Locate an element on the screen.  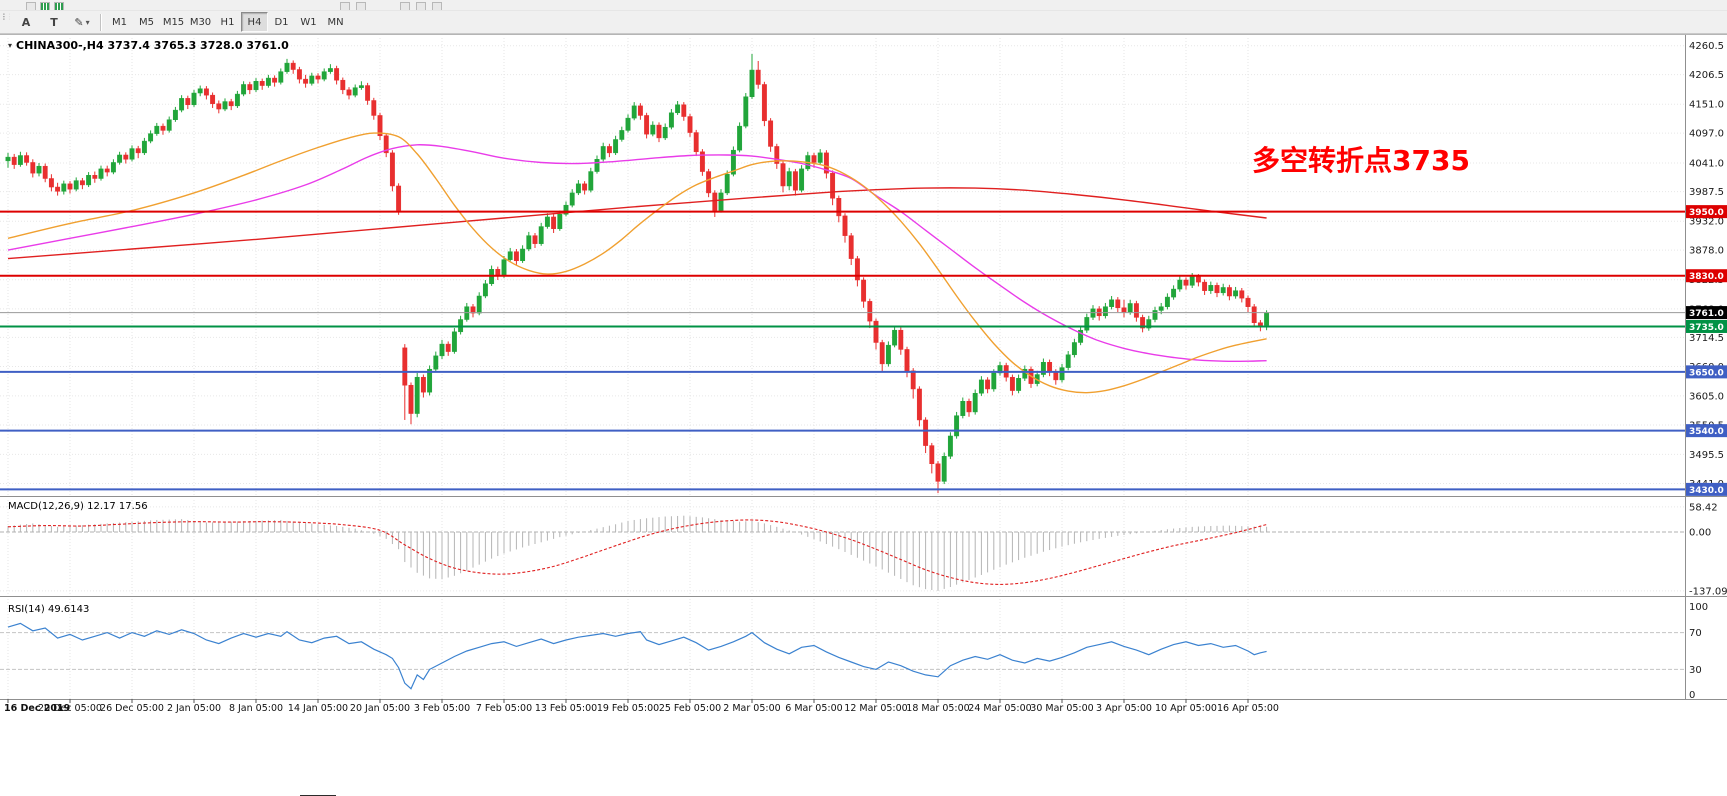
badge-3735.0 is located at coordinates (1706, 326).